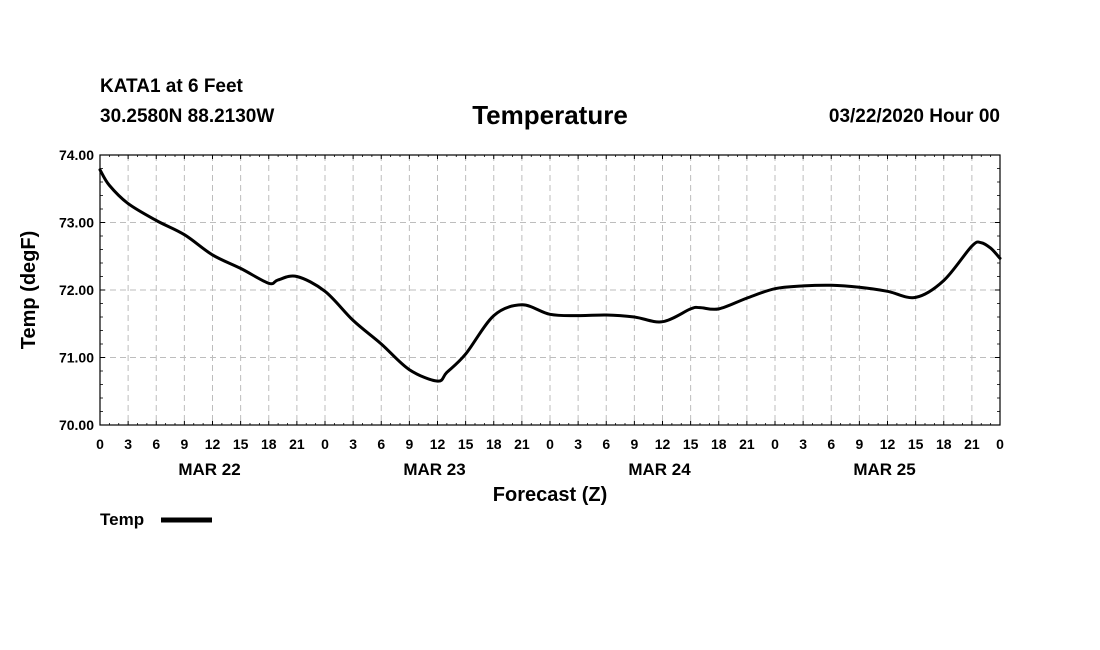  I want to click on date-label: MAR 23, so click(434, 469).